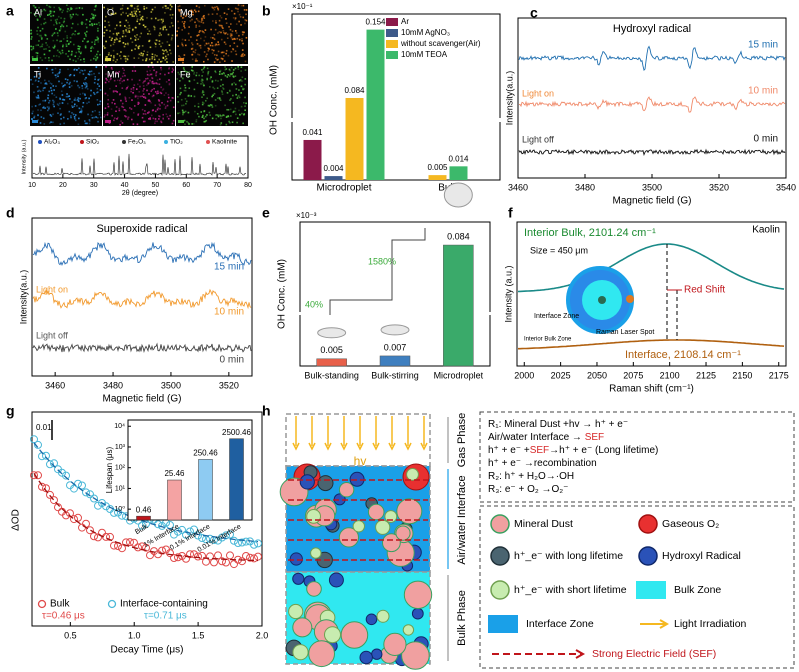 The height and width of the screenshot is (672, 799). I want to click on y-axis-label: Lifespan (μs), so click(109, 469).